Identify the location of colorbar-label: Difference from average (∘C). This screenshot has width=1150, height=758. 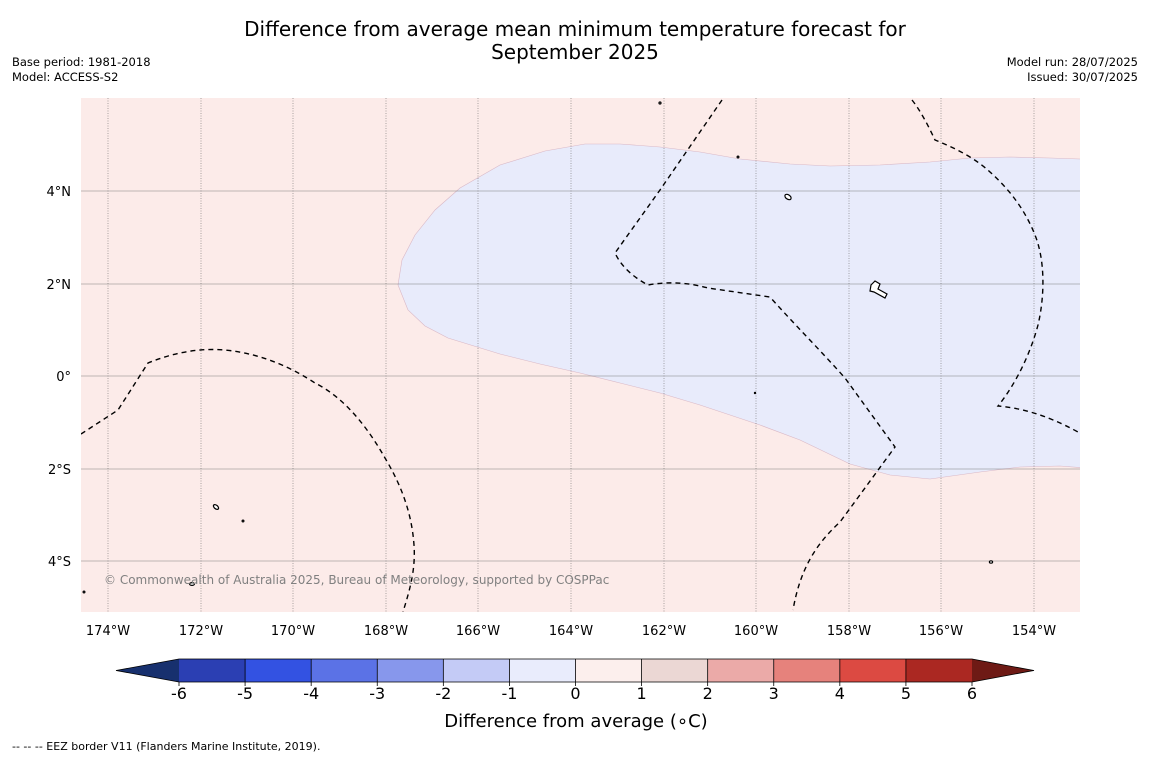
(575, 721).